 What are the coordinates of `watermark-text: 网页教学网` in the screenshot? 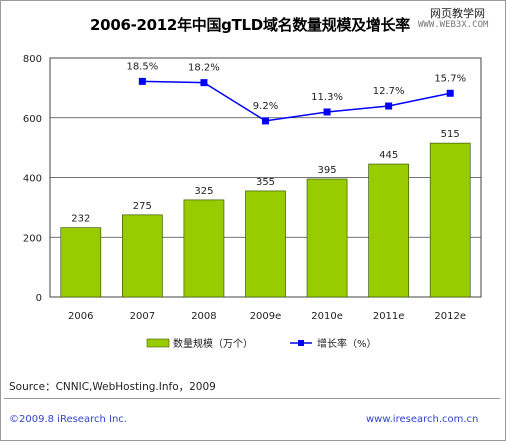 It's located at (457, 13).